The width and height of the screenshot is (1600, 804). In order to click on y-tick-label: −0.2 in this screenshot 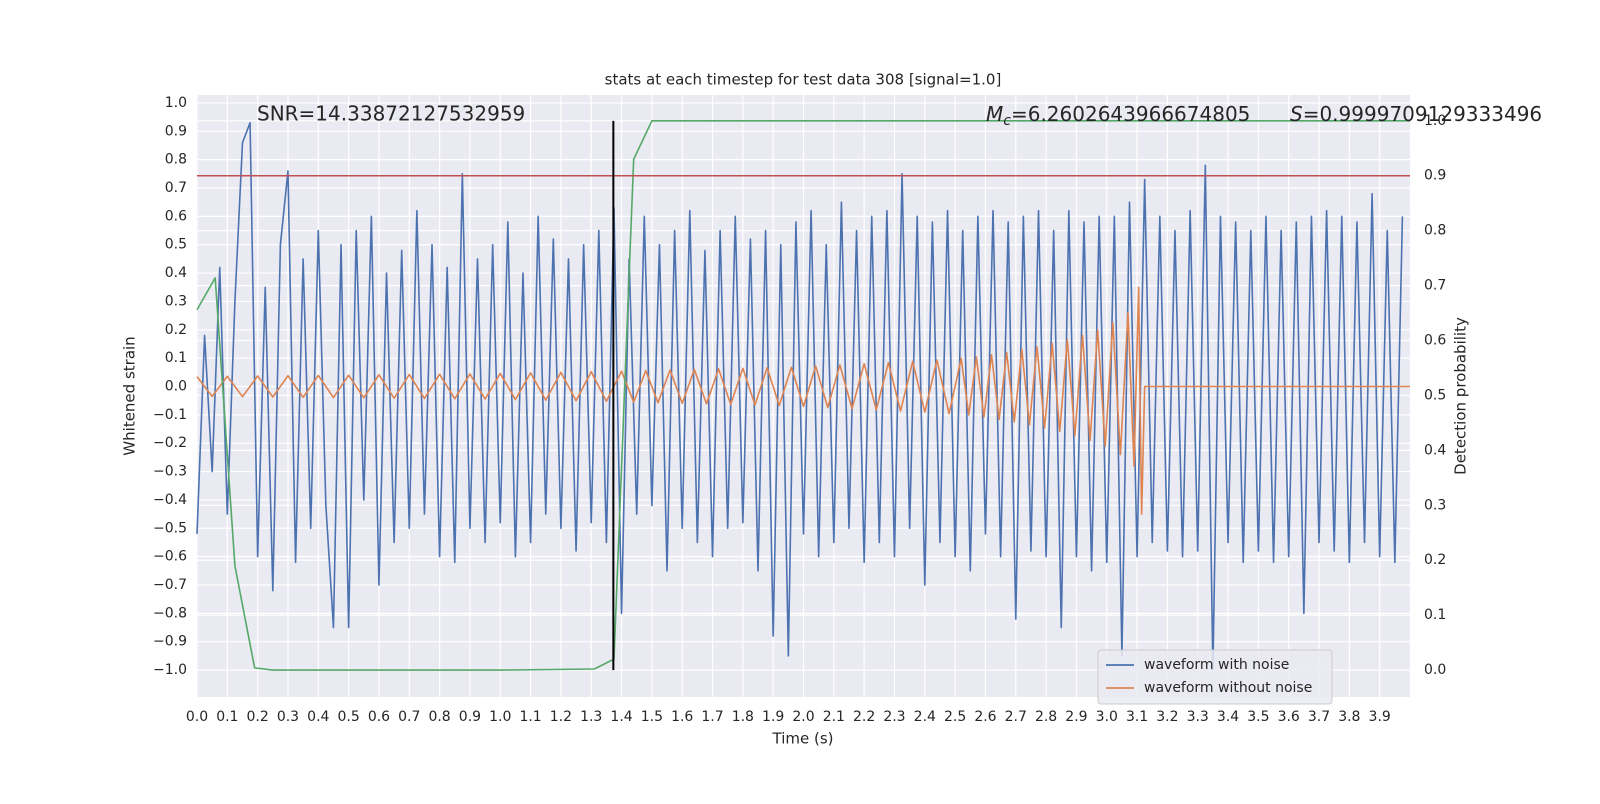, I will do `click(170, 443)`.